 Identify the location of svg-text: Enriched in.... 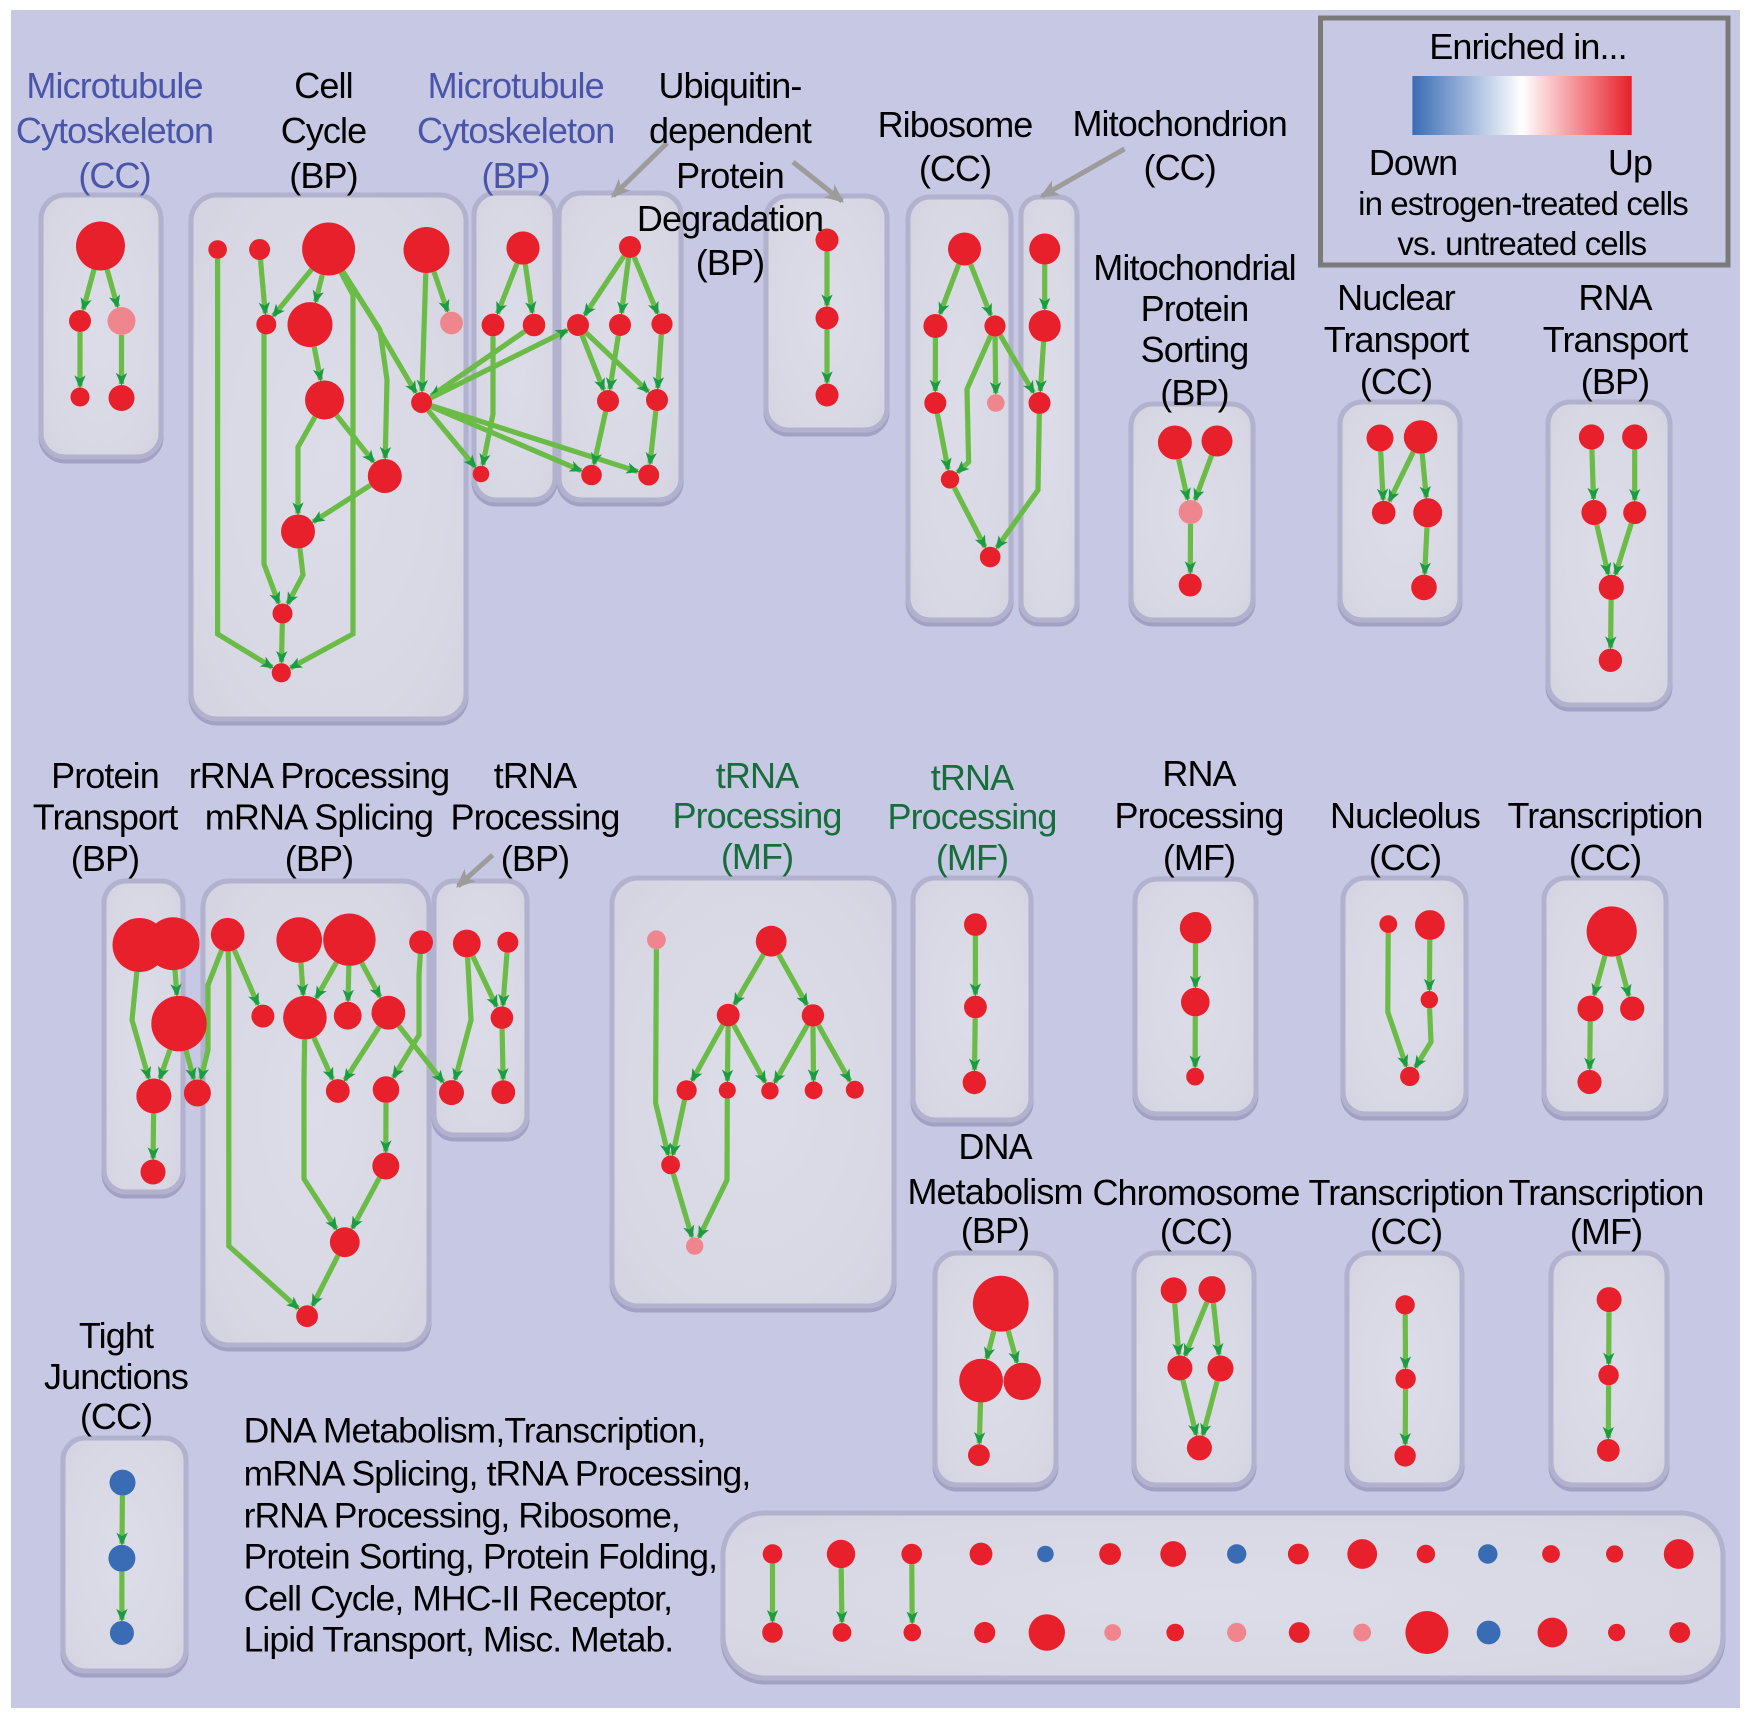
(1528, 46).